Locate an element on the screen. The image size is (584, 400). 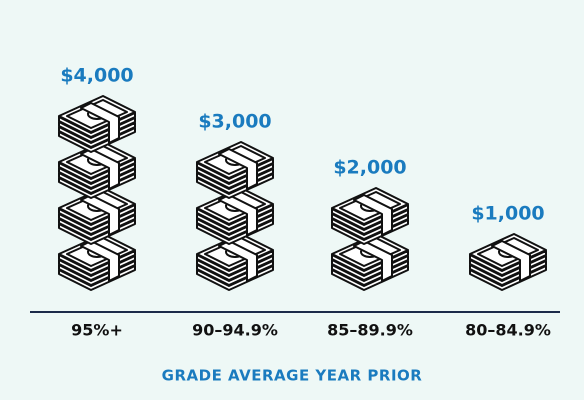
value-label: $1,000 is located at coordinates (507, 214).